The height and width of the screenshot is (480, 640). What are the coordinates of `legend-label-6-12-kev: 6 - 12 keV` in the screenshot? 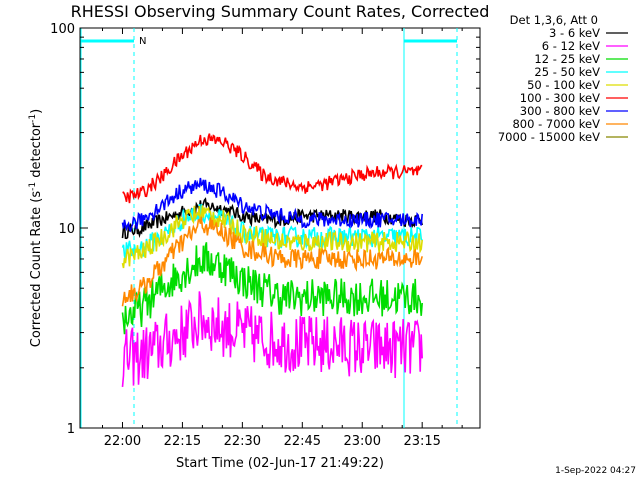 It's located at (571, 46).